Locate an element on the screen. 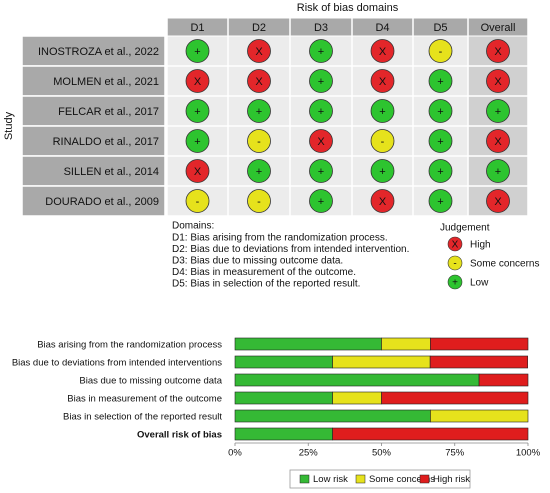  domains-title: Domains: is located at coordinates (193, 226).